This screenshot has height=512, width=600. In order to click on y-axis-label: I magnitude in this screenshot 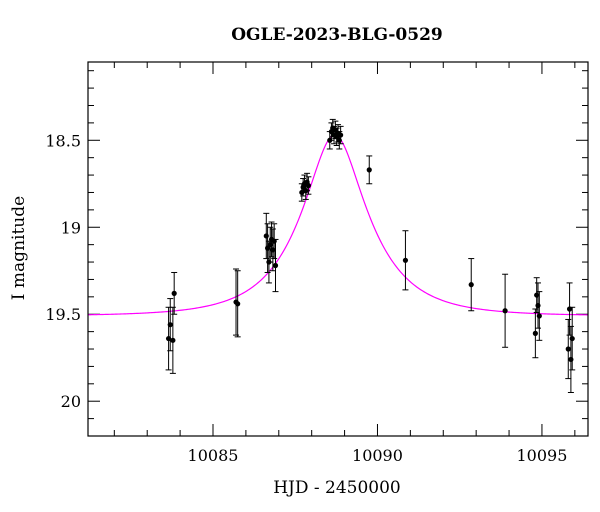, I will do `click(19, 248)`.